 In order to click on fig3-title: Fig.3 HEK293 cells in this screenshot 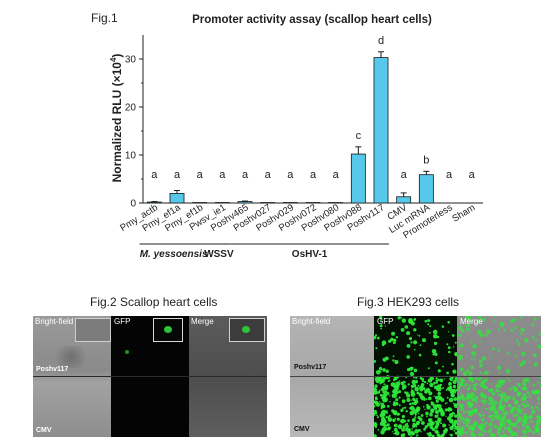, I will do `click(408, 302)`.